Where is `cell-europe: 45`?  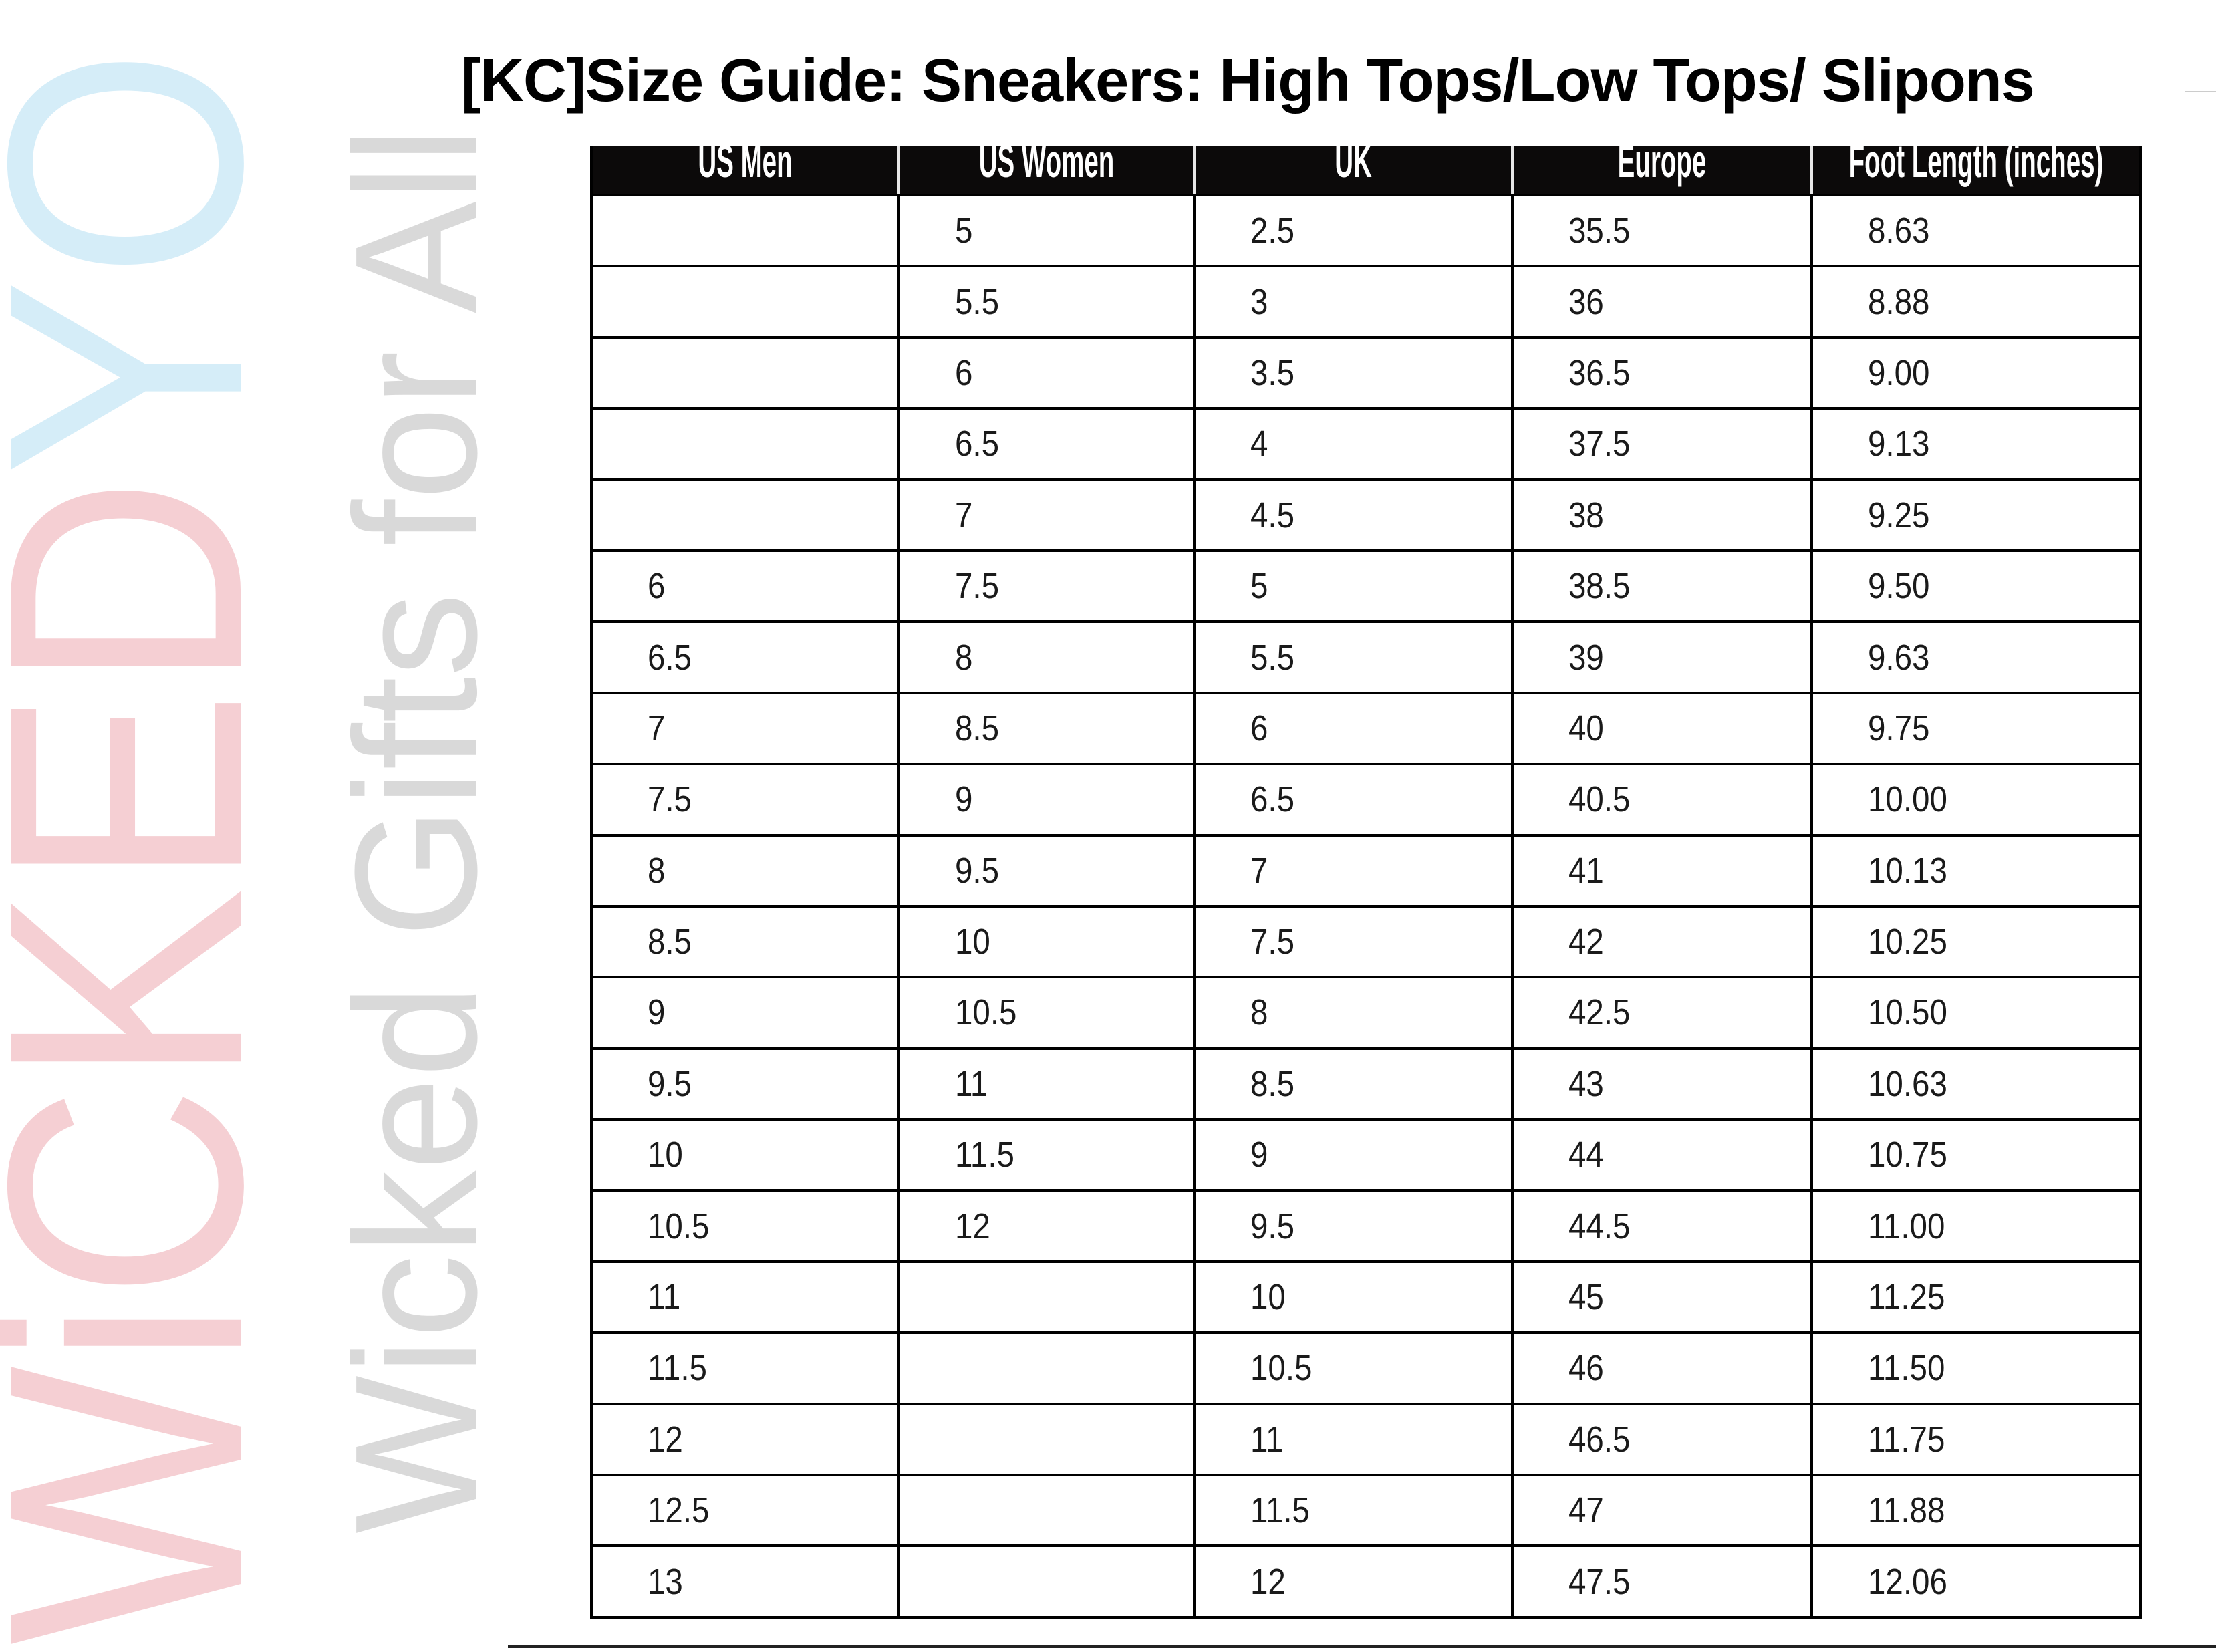
cell-europe: 45 is located at coordinates (1663, 1297).